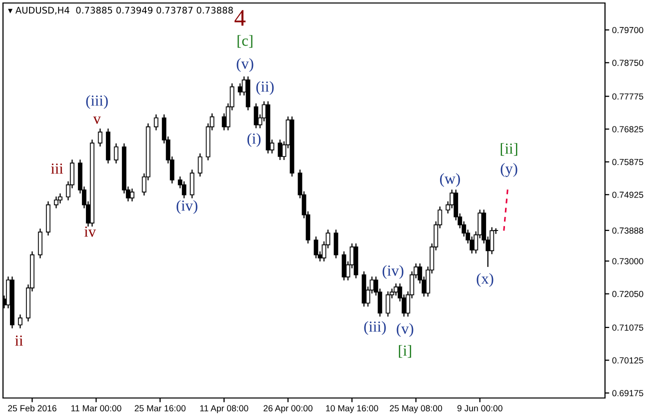  Describe the element at coordinates (628, 129) in the screenshot. I see `y-tick-label: 0.76825` at that location.